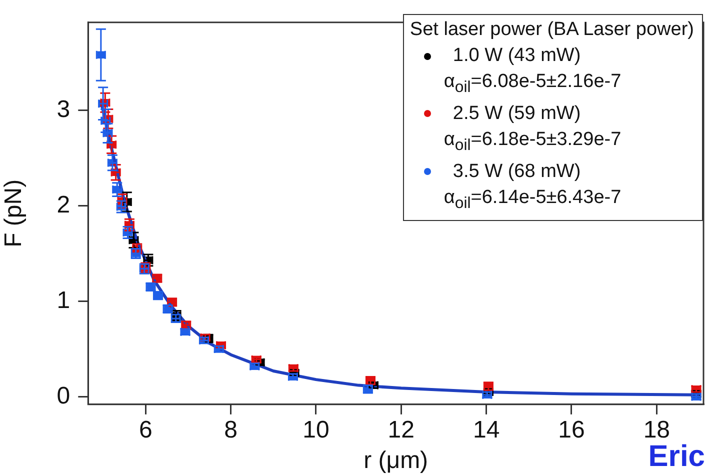 The image size is (709, 476). I want to click on x-axis-title: r (μm), so click(396, 460).